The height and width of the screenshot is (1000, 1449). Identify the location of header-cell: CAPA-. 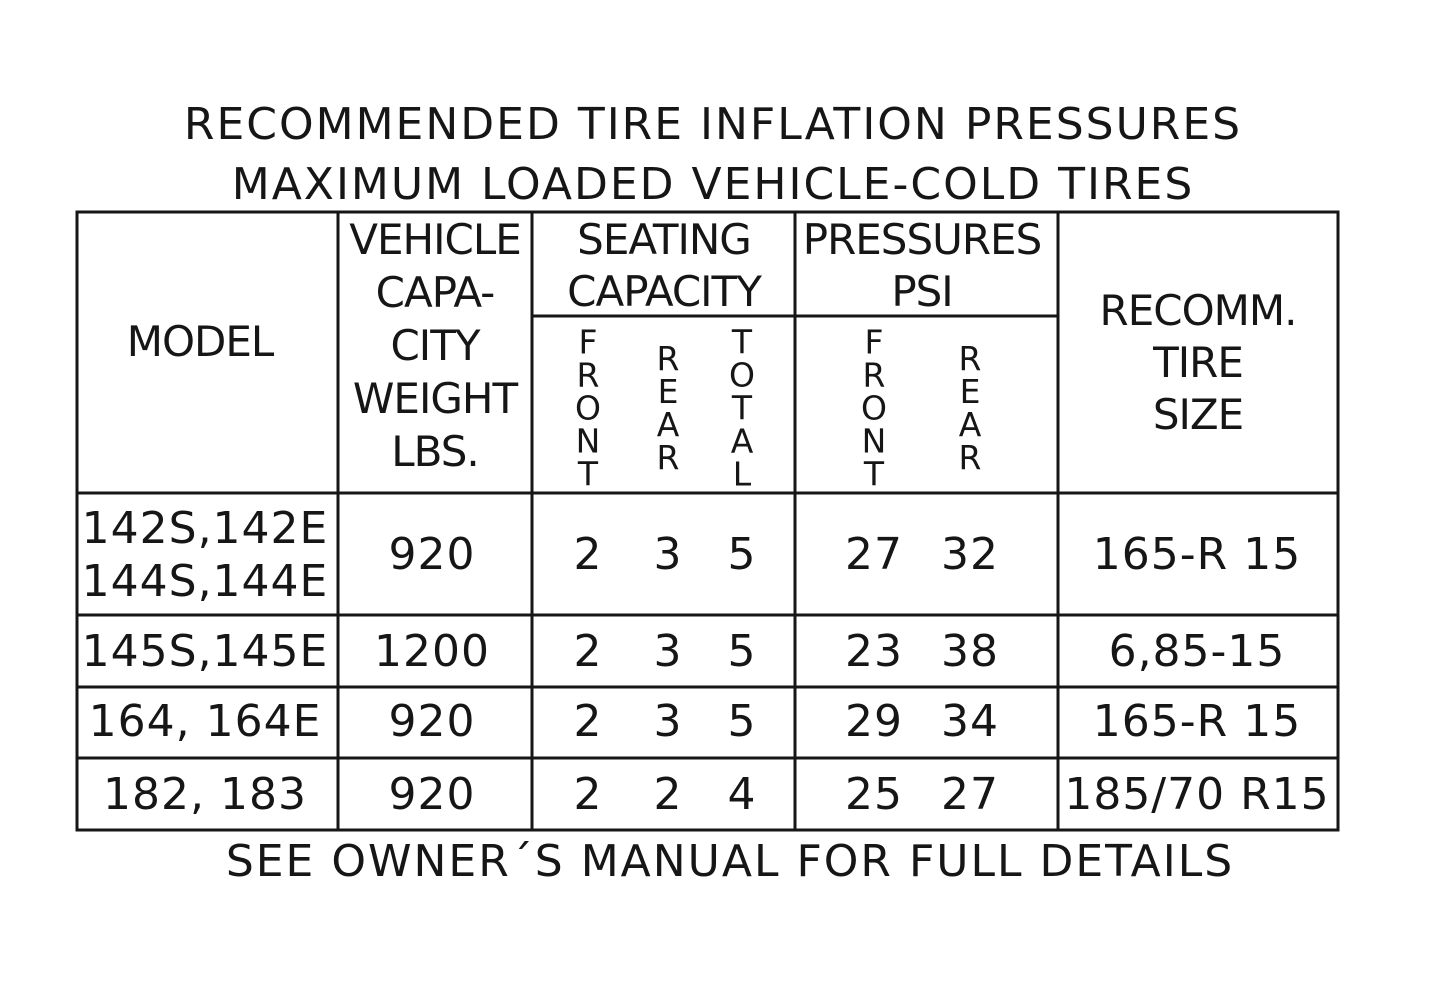
(435, 292).